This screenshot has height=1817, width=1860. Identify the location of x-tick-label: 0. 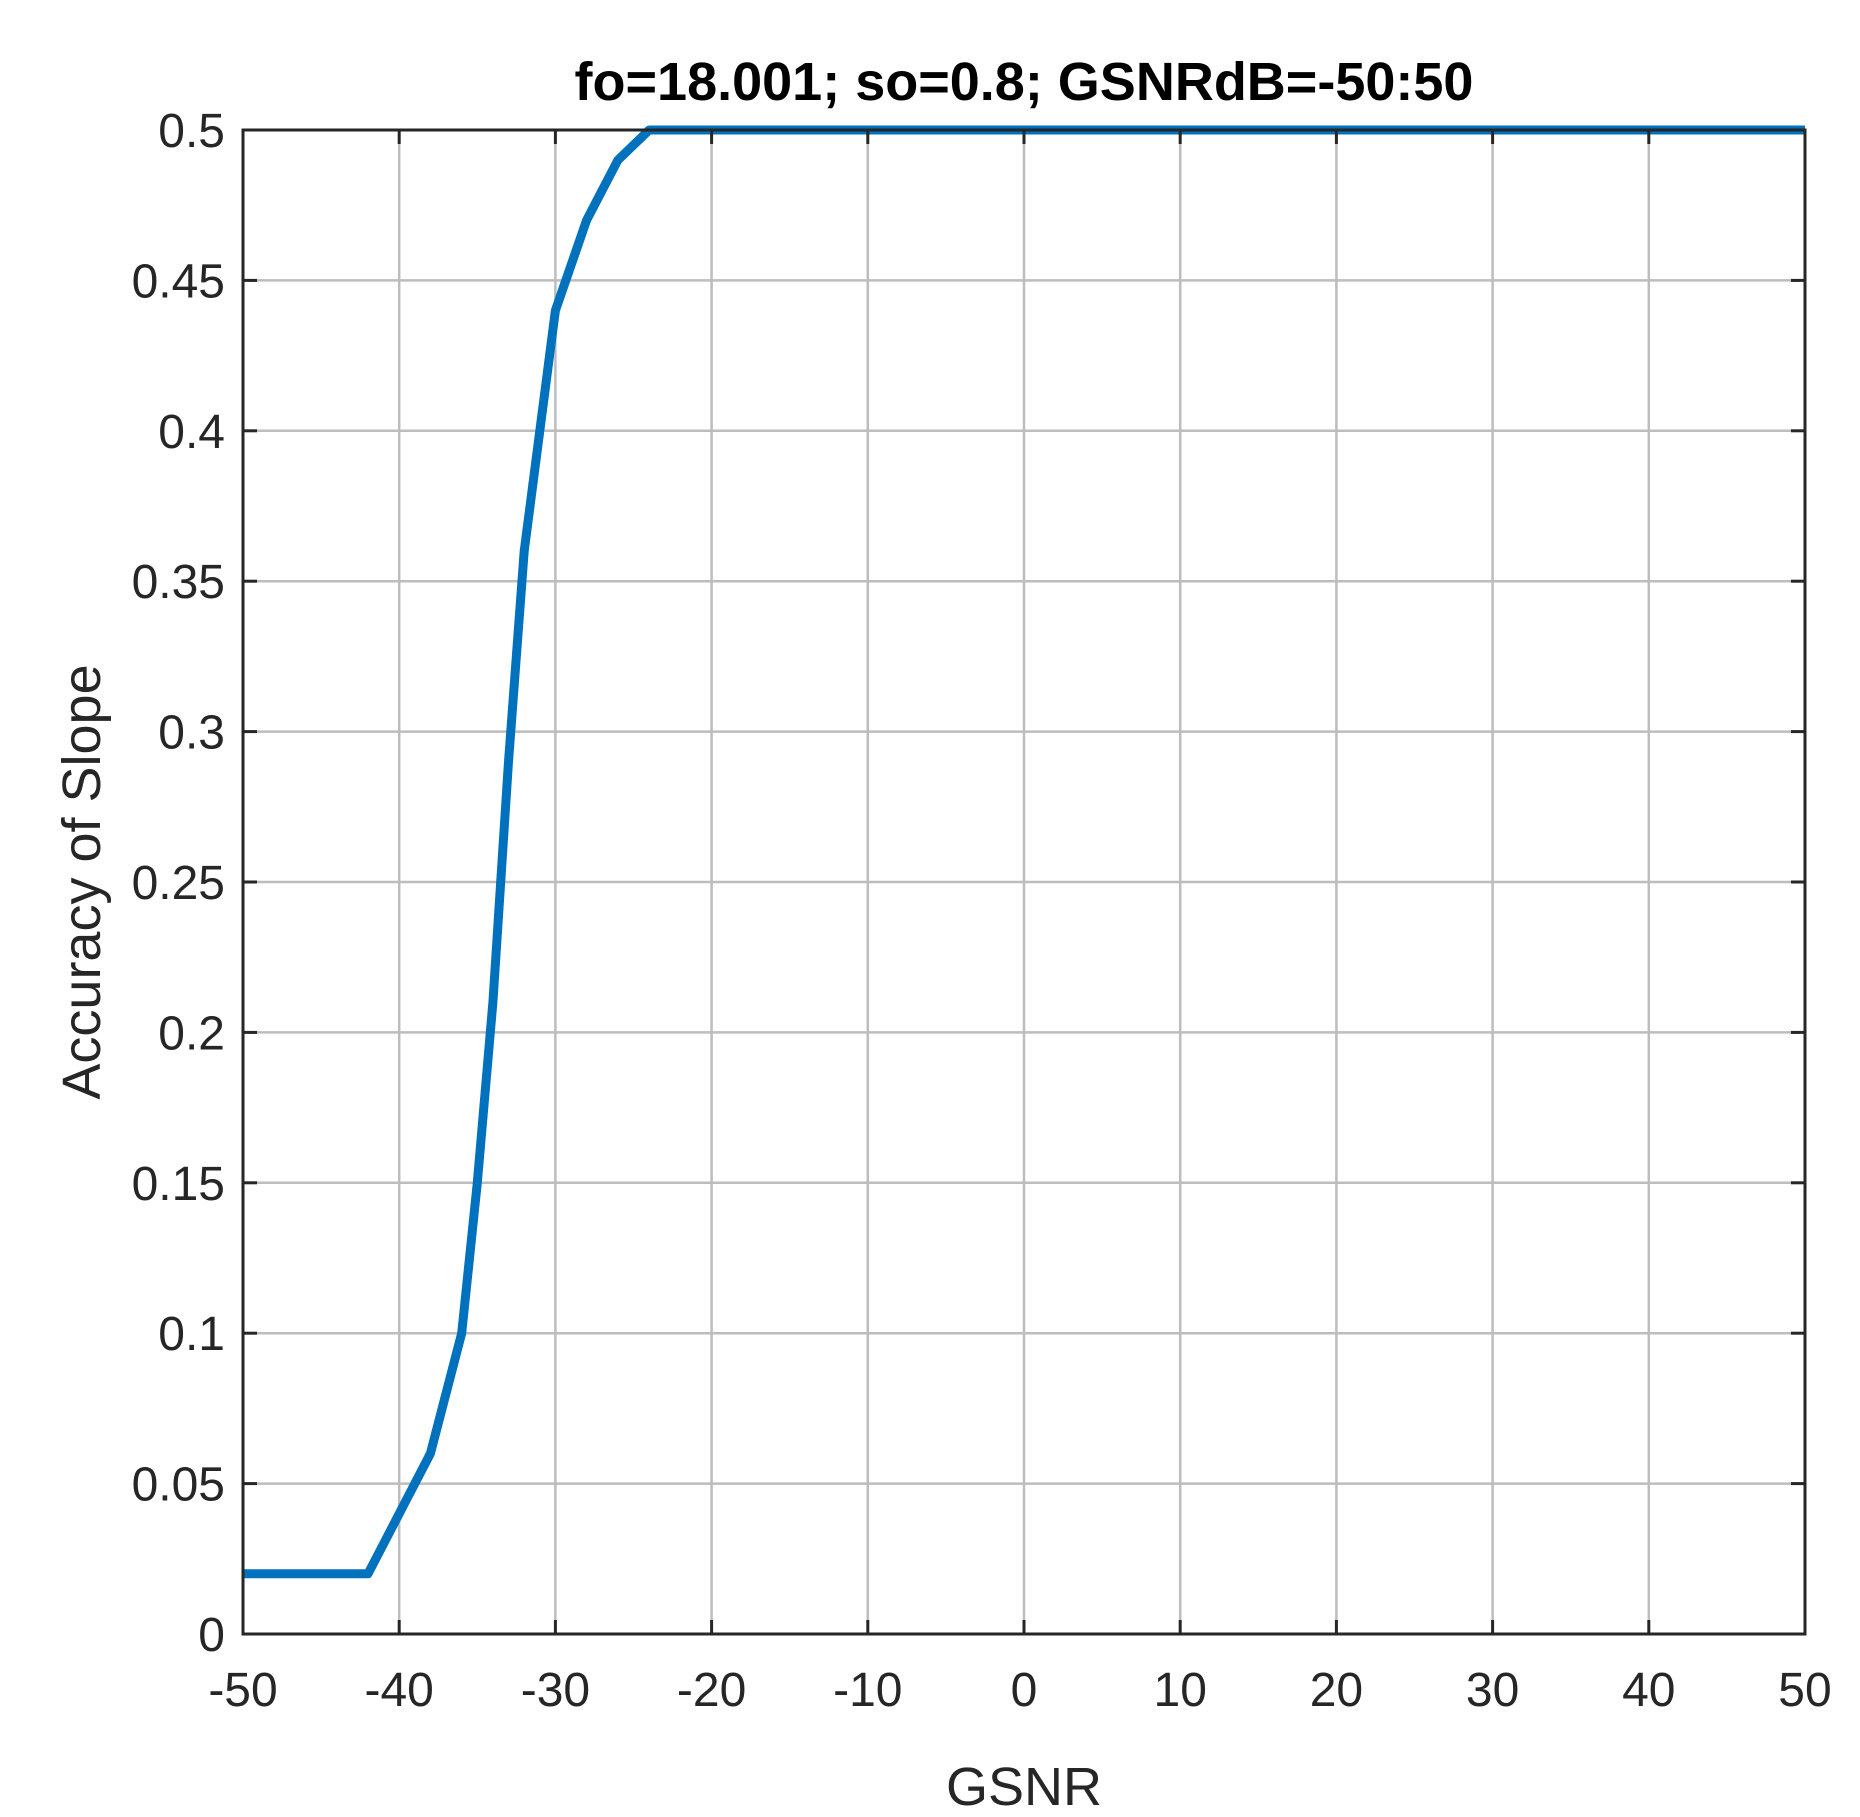
(1024, 1690).